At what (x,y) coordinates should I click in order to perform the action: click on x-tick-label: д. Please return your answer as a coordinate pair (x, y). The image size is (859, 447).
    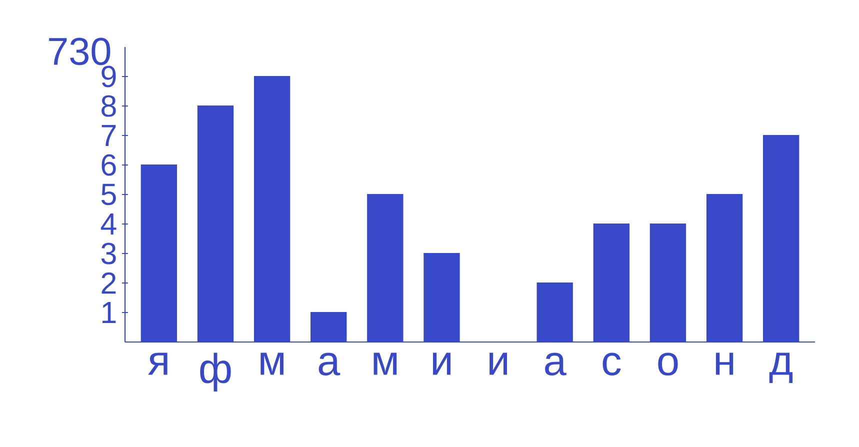
    Looking at the image, I should click on (780, 367).